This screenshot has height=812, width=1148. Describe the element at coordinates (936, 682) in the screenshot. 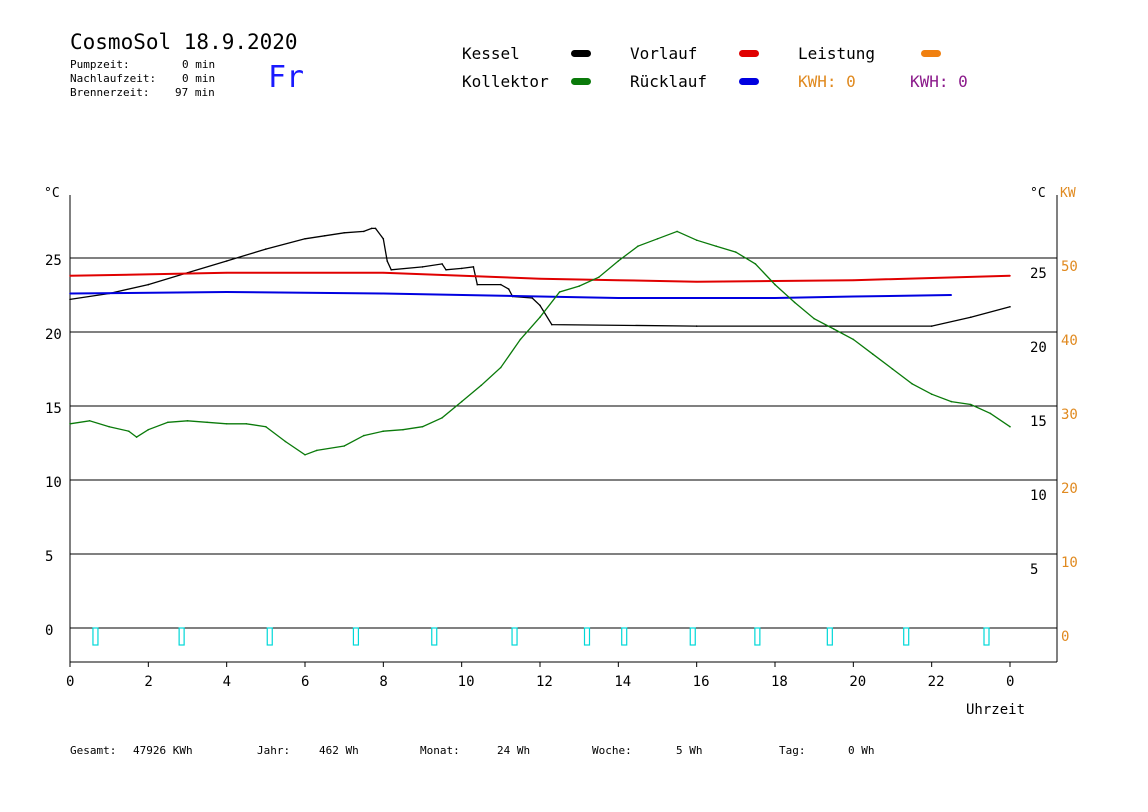

I see `x-tick-label: 22` at that location.